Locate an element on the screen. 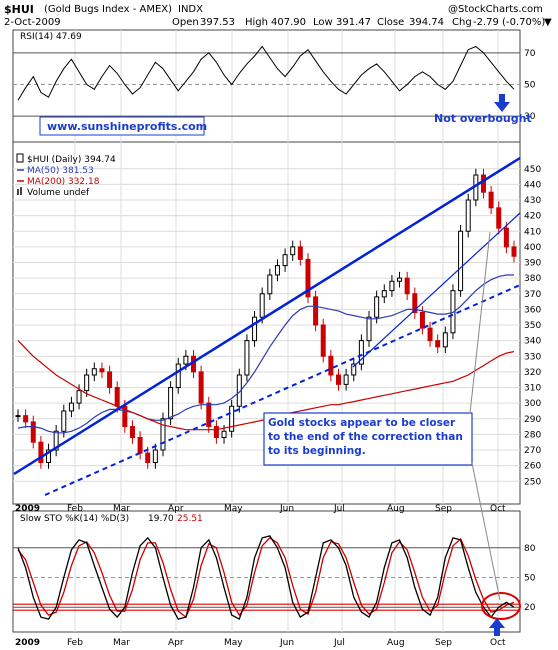  sto-layer is located at coordinates (266, 578).